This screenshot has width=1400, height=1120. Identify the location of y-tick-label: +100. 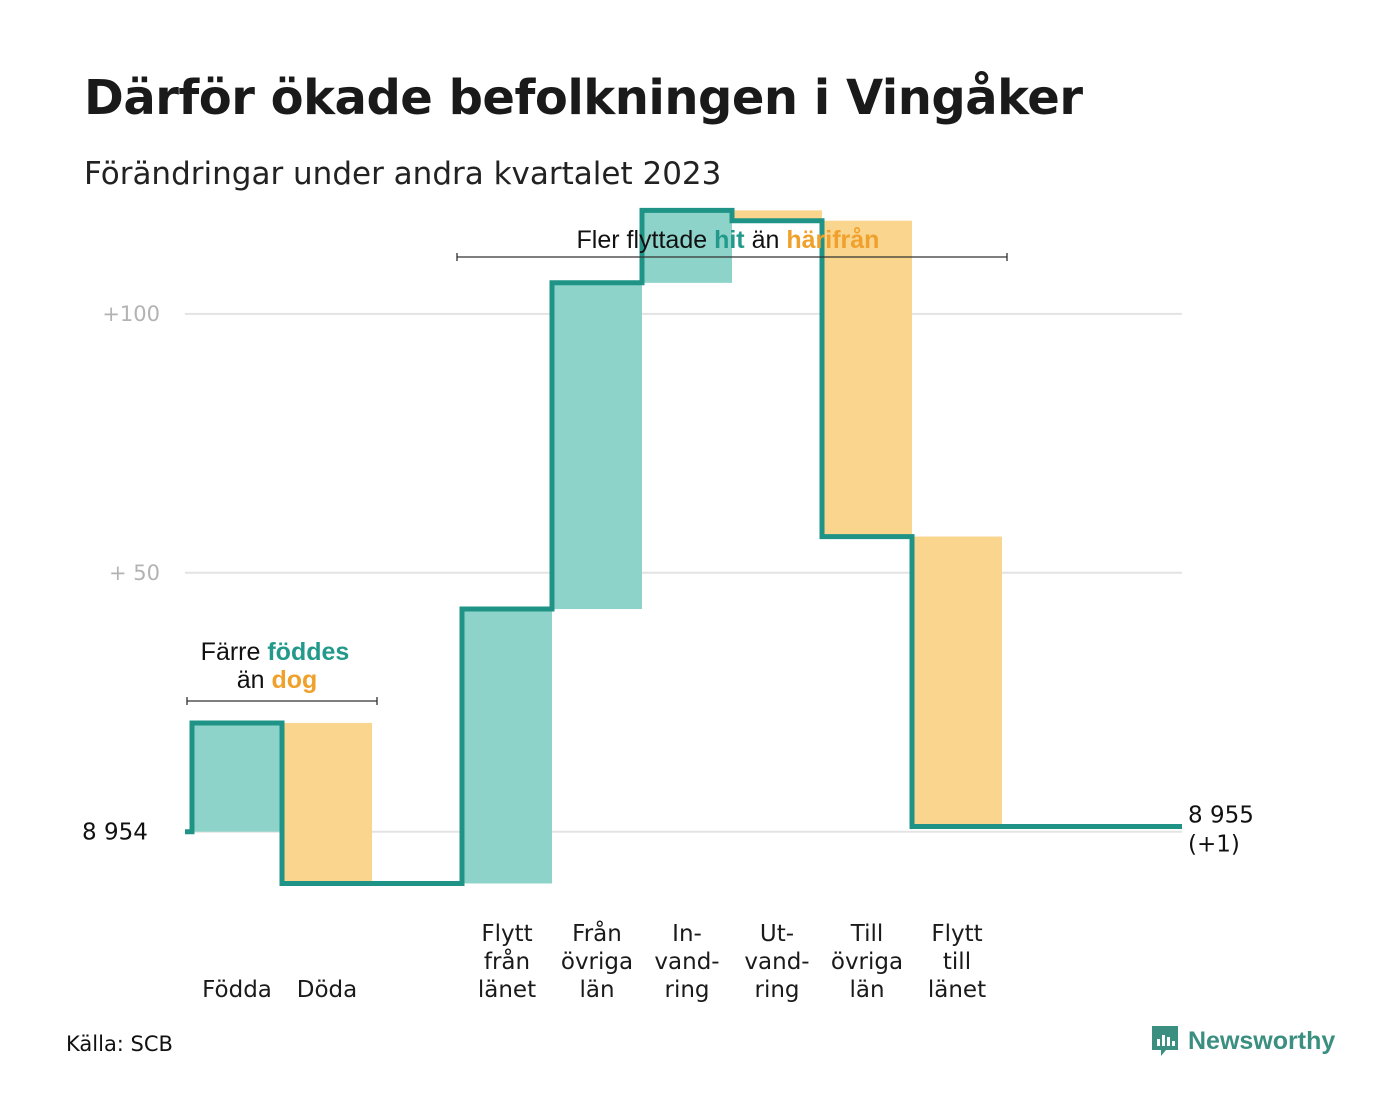
(131, 314).